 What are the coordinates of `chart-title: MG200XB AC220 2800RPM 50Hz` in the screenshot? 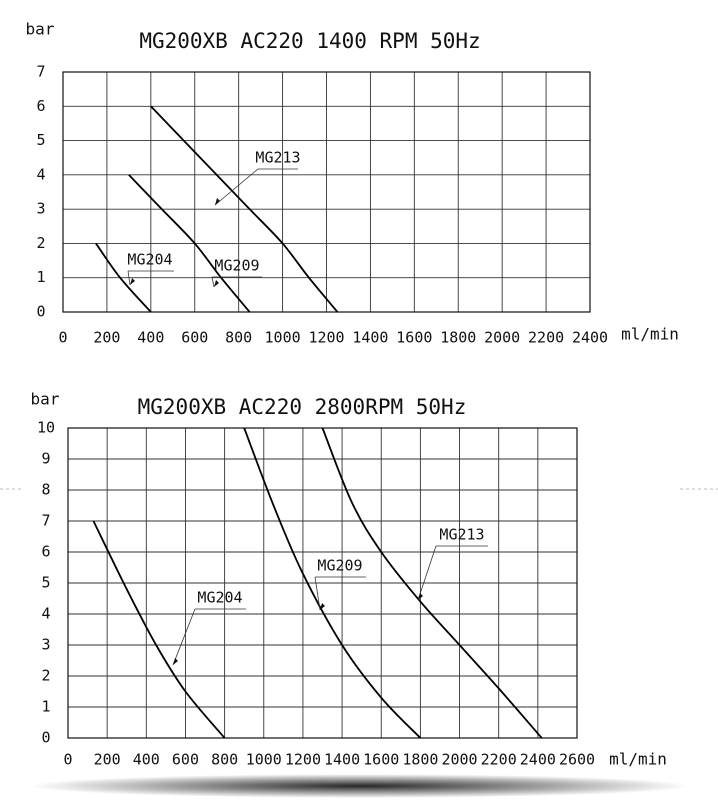 It's located at (302, 407).